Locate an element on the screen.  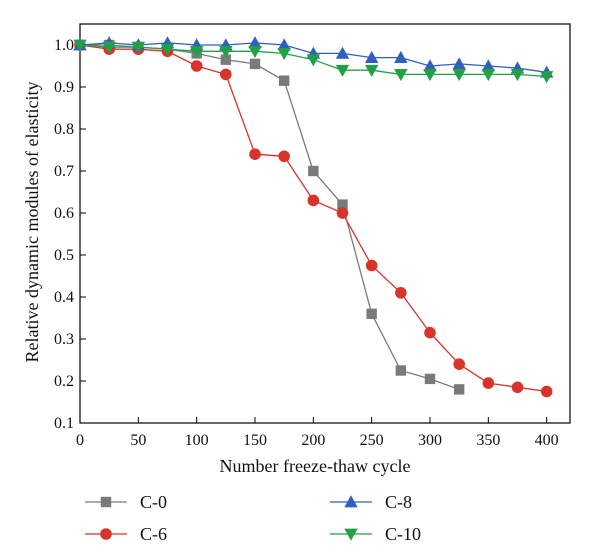
y-axis-title: Relative dynamic modules of elasticity is located at coordinates (32, 222).